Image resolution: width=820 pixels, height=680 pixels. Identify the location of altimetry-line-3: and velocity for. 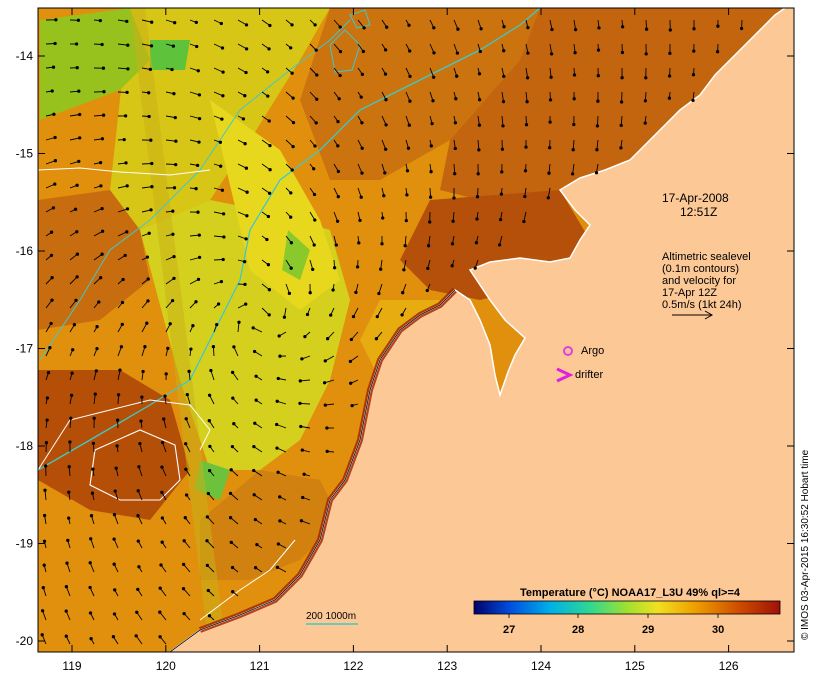
(699, 281).